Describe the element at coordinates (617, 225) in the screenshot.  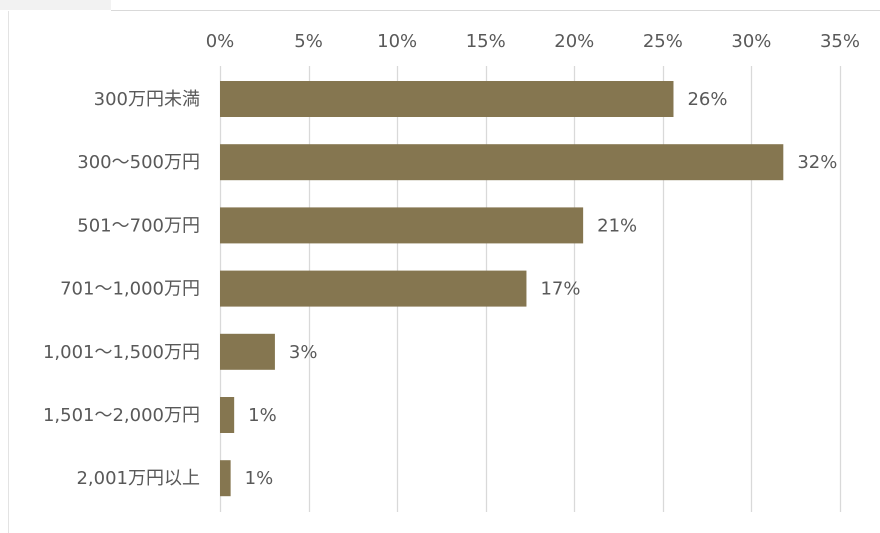
I see `data-label: 21%` at that location.